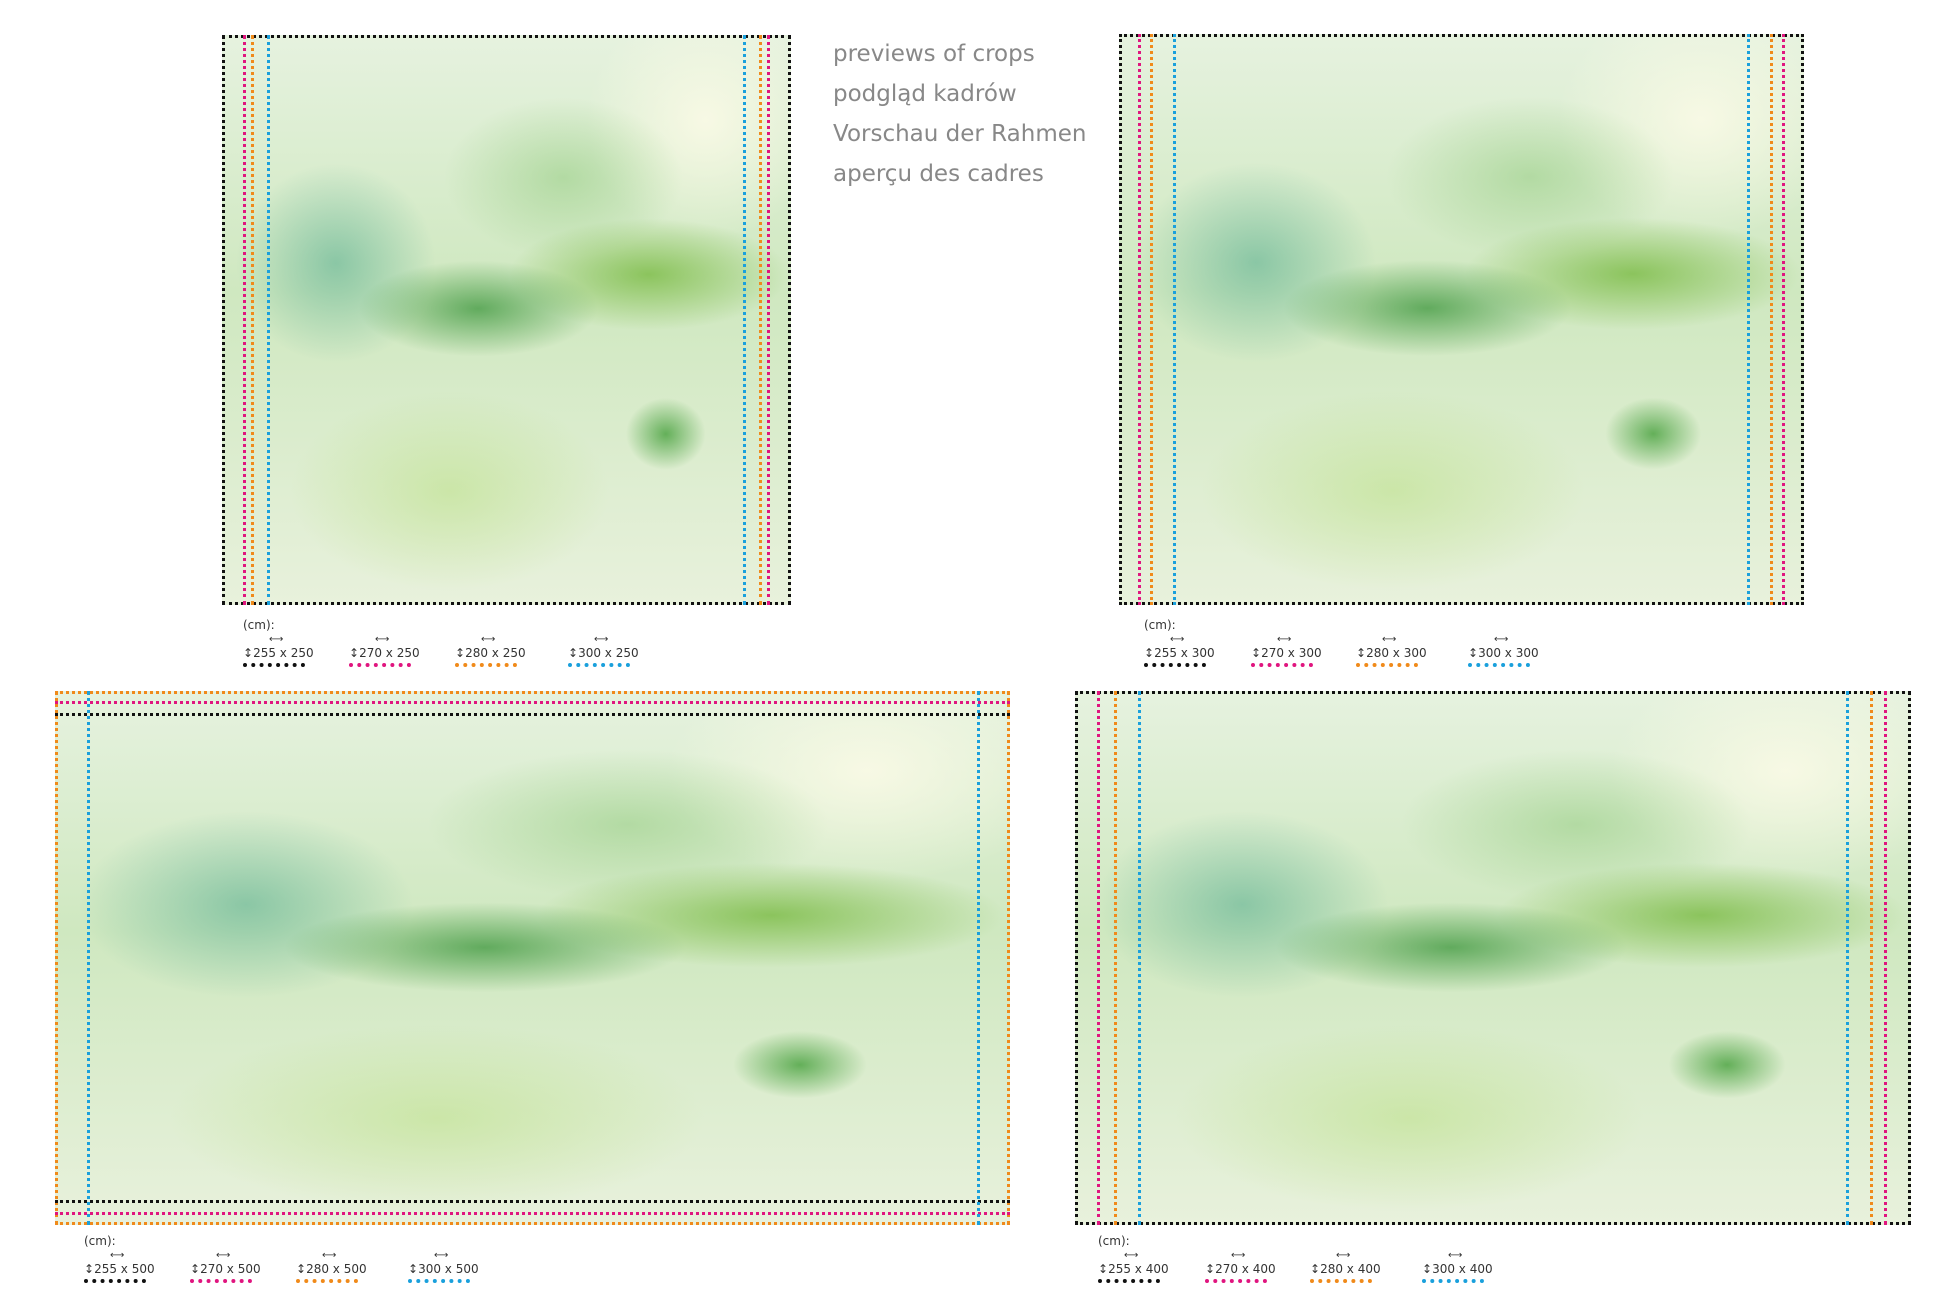 This screenshot has width=1946, height=1290. I want to click on size-label: ↕255 x 400, so click(1133, 1269).